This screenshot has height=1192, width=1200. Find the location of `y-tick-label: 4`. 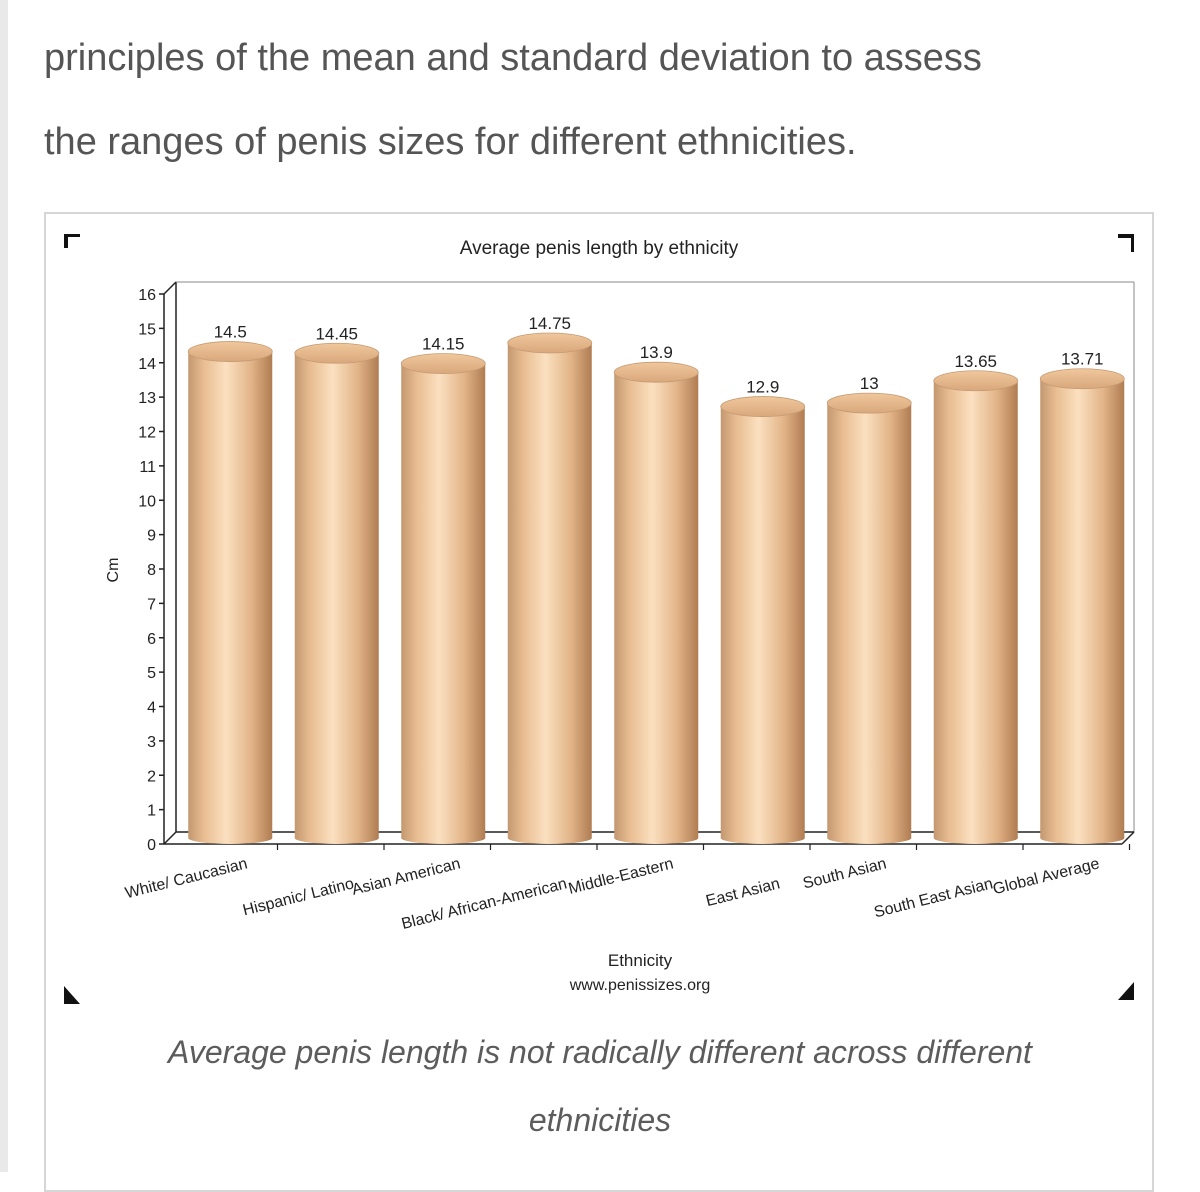

y-tick-label: 4 is located at coordinates (151, 708).